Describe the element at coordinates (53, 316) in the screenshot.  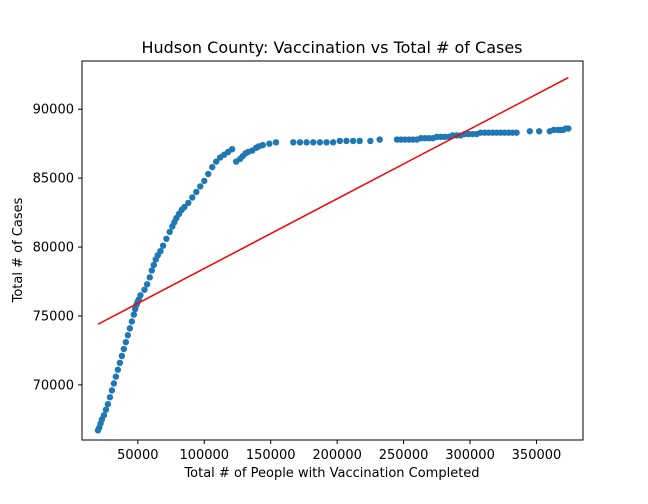
I see `y-tick-label: 75000` at that location.